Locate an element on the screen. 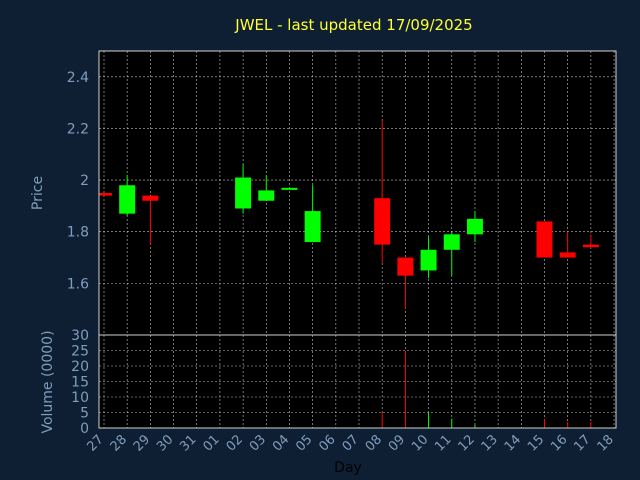  day-tick-label: 28 is located at coordinates (119, 443).